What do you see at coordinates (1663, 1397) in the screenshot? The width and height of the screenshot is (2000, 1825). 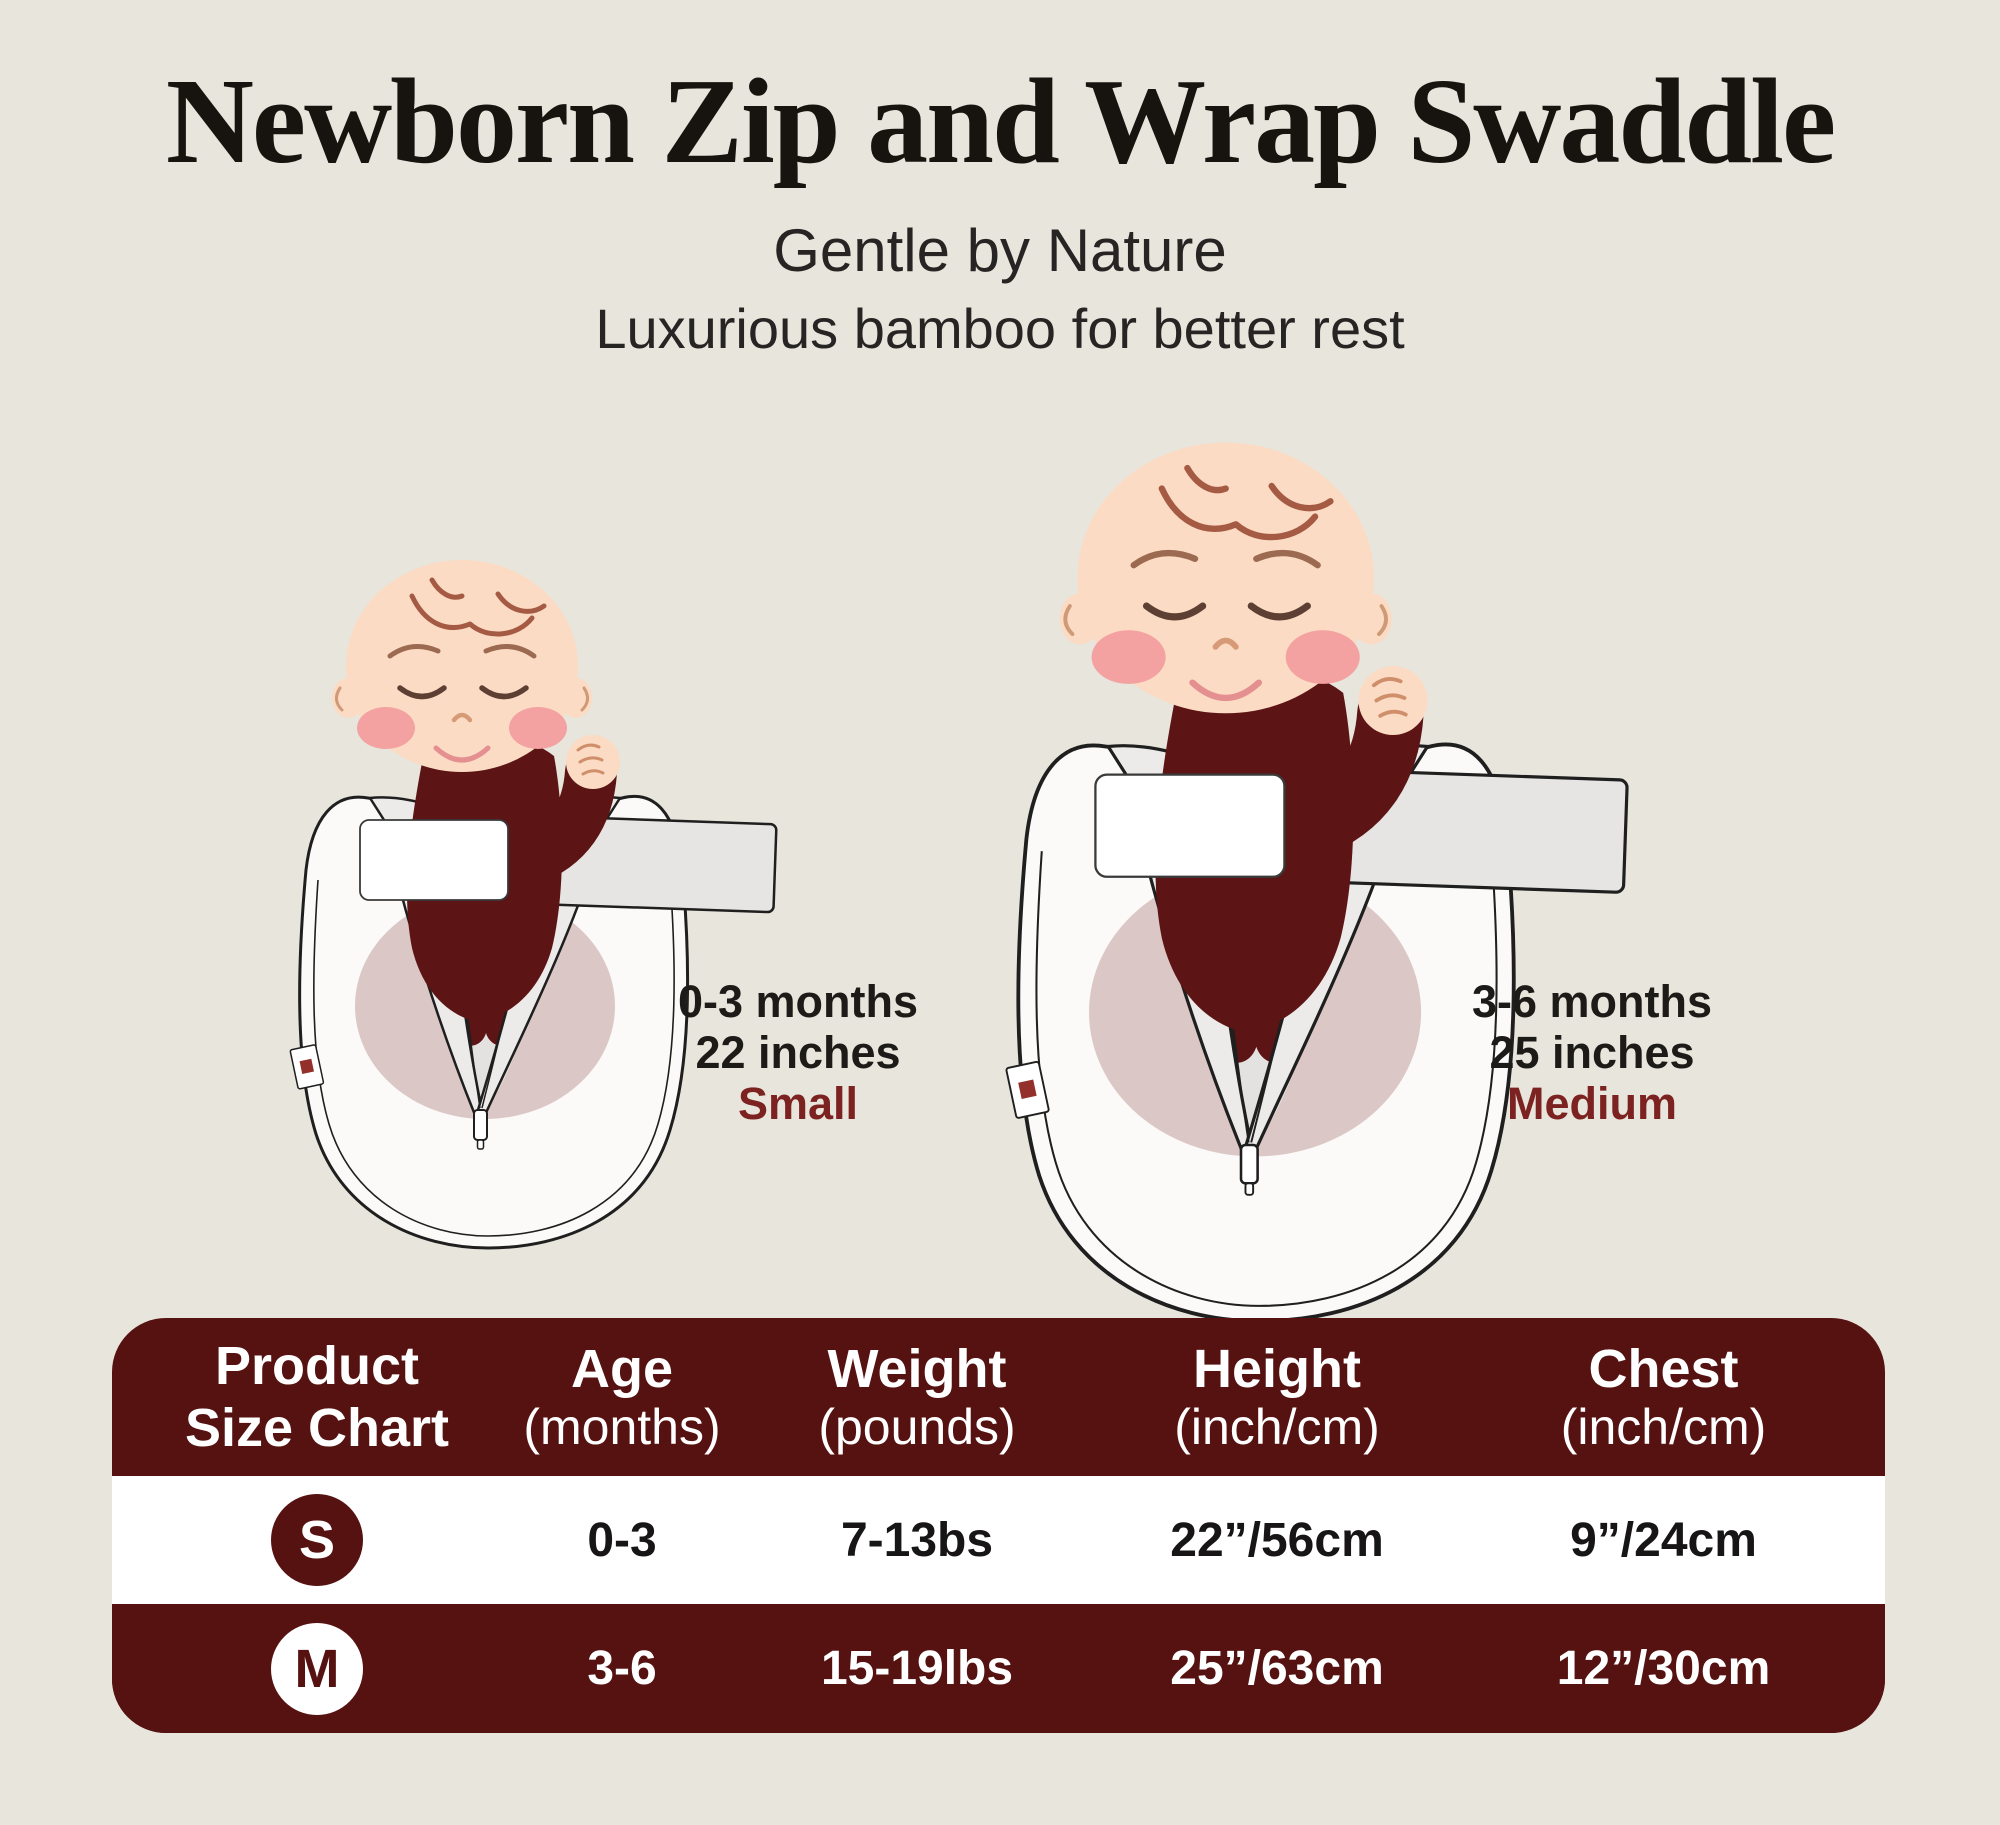 I see `column-header-chest: Chest (inch/cm)` at bounding box center [1663, 1397].